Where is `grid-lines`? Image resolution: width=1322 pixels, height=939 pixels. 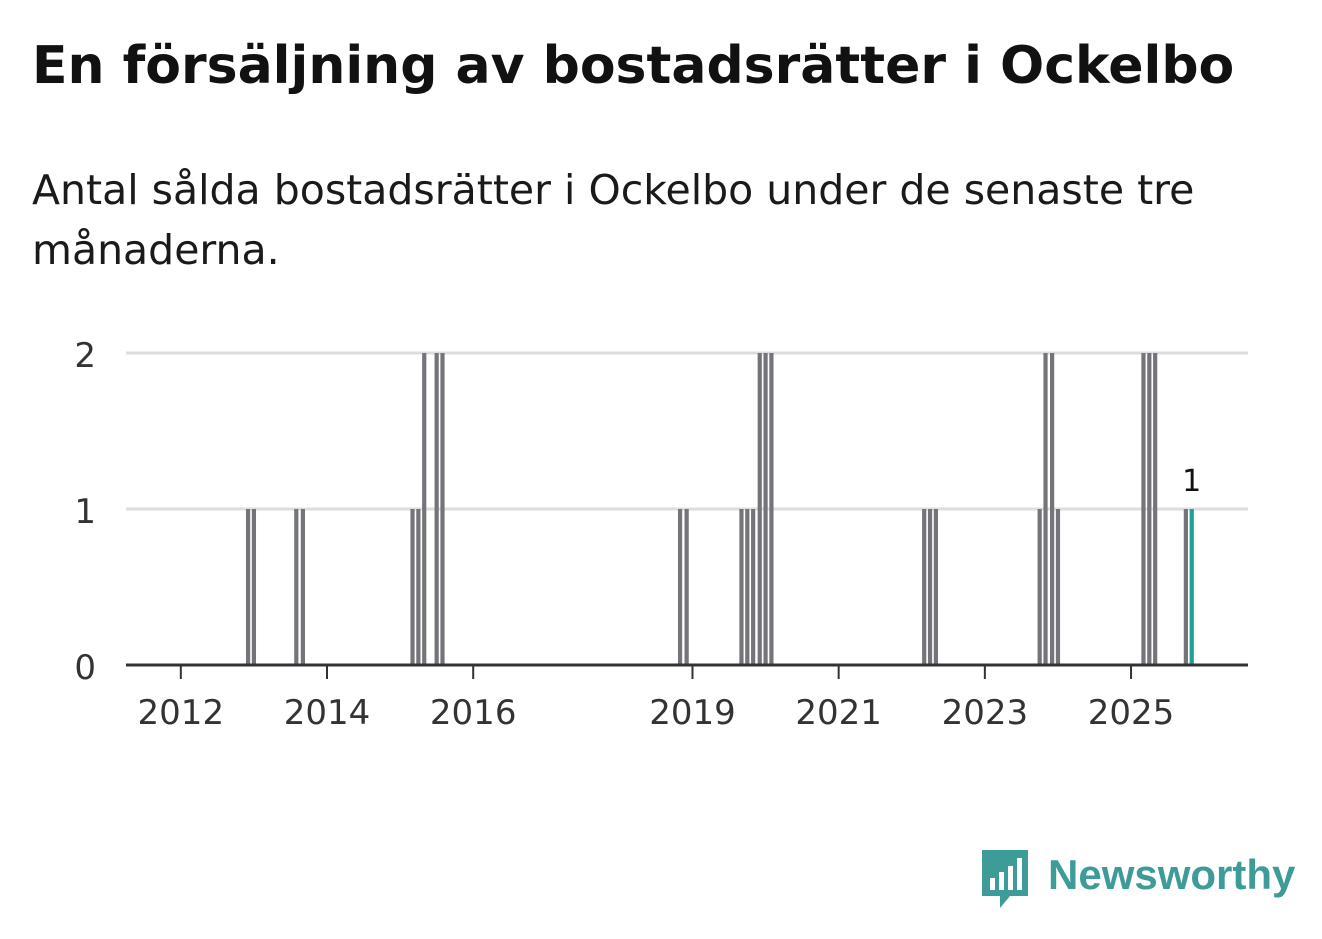
grid-lines is located at coordinates (687, 431).